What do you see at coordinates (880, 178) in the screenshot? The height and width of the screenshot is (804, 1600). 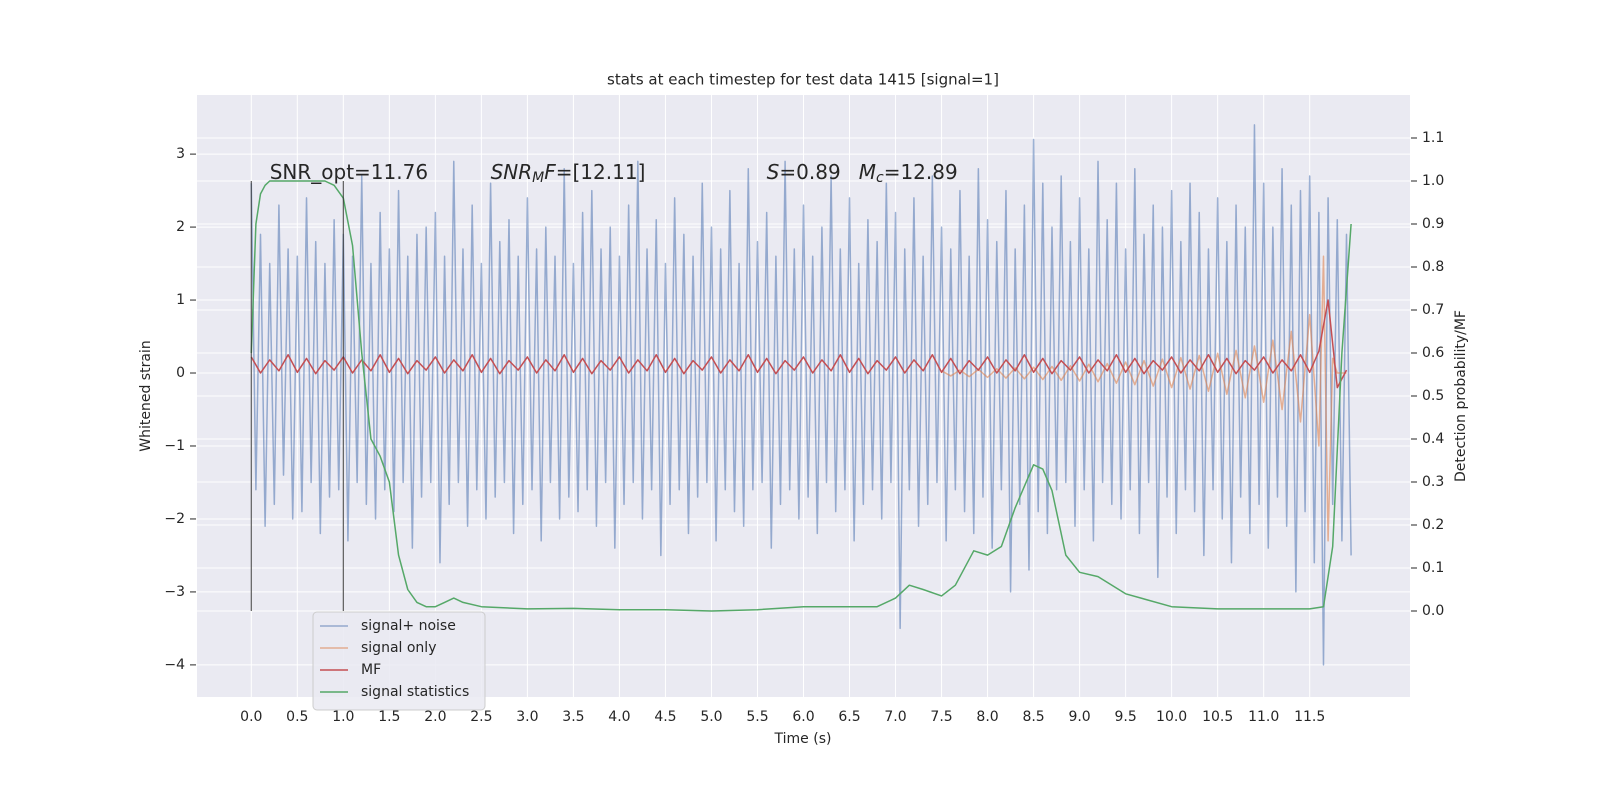 I see `annotation-part: c` at bounding box center [880, 178].